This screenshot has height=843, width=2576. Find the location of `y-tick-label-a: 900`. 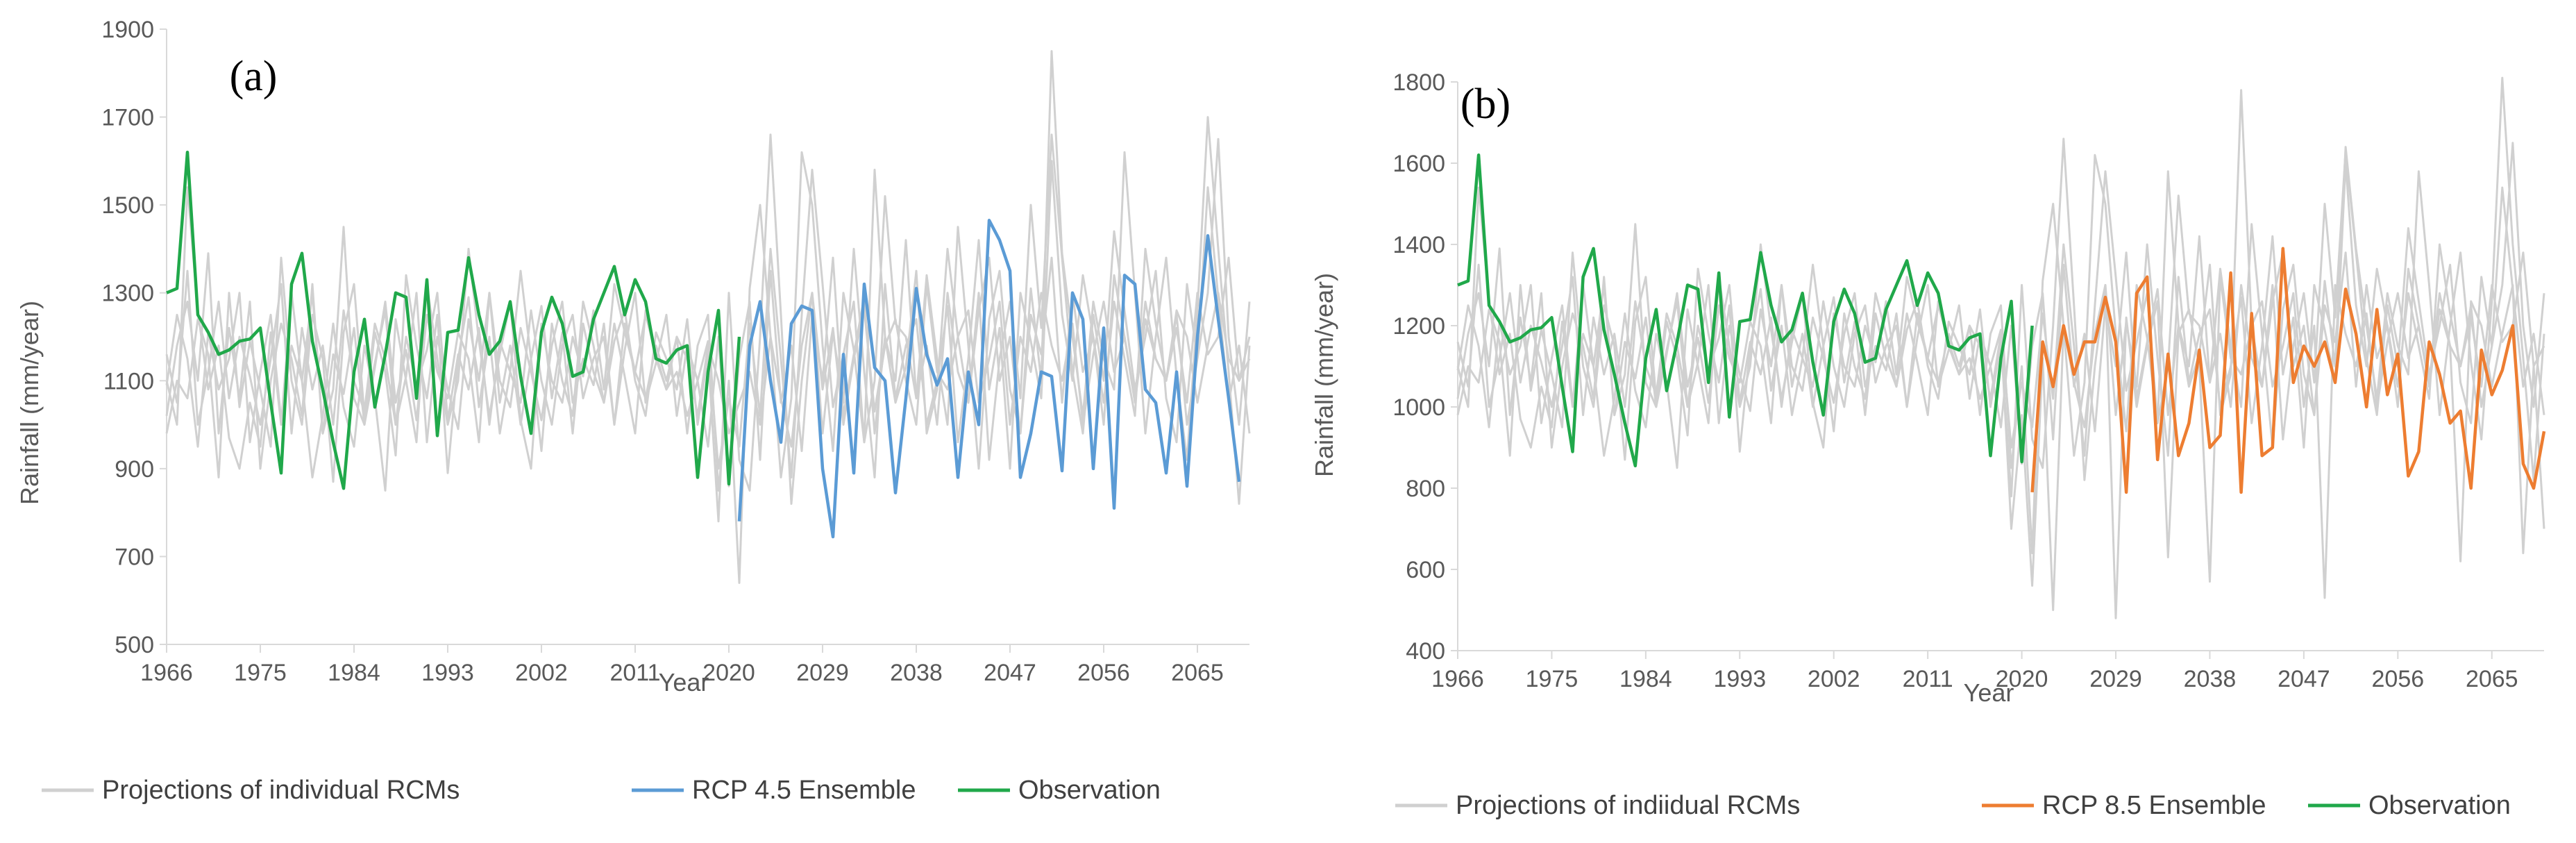

y-tick-label-a: 900 is located at coordinates (134, 469).